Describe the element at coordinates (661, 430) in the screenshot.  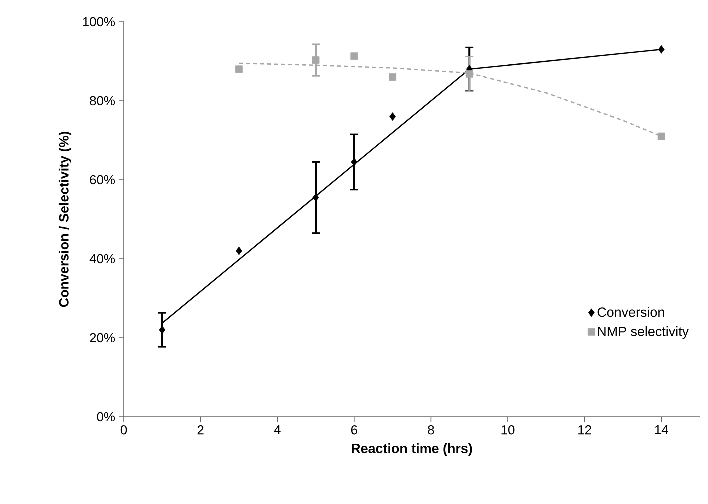
I see `x-tick-label: 14` at that location.